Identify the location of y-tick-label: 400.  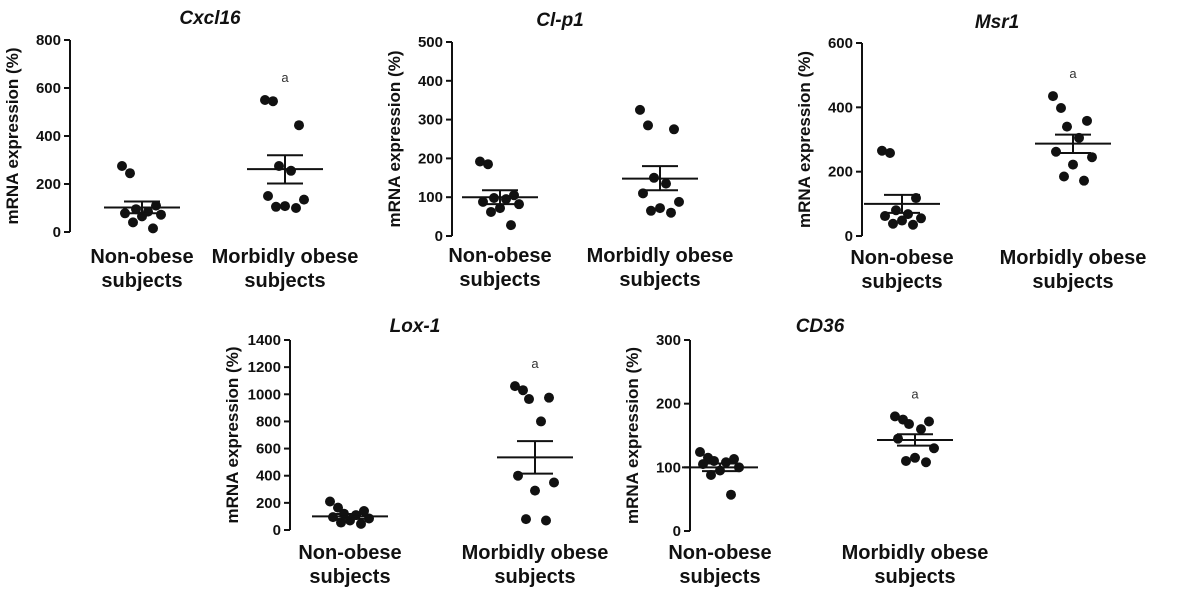
(840, 107).